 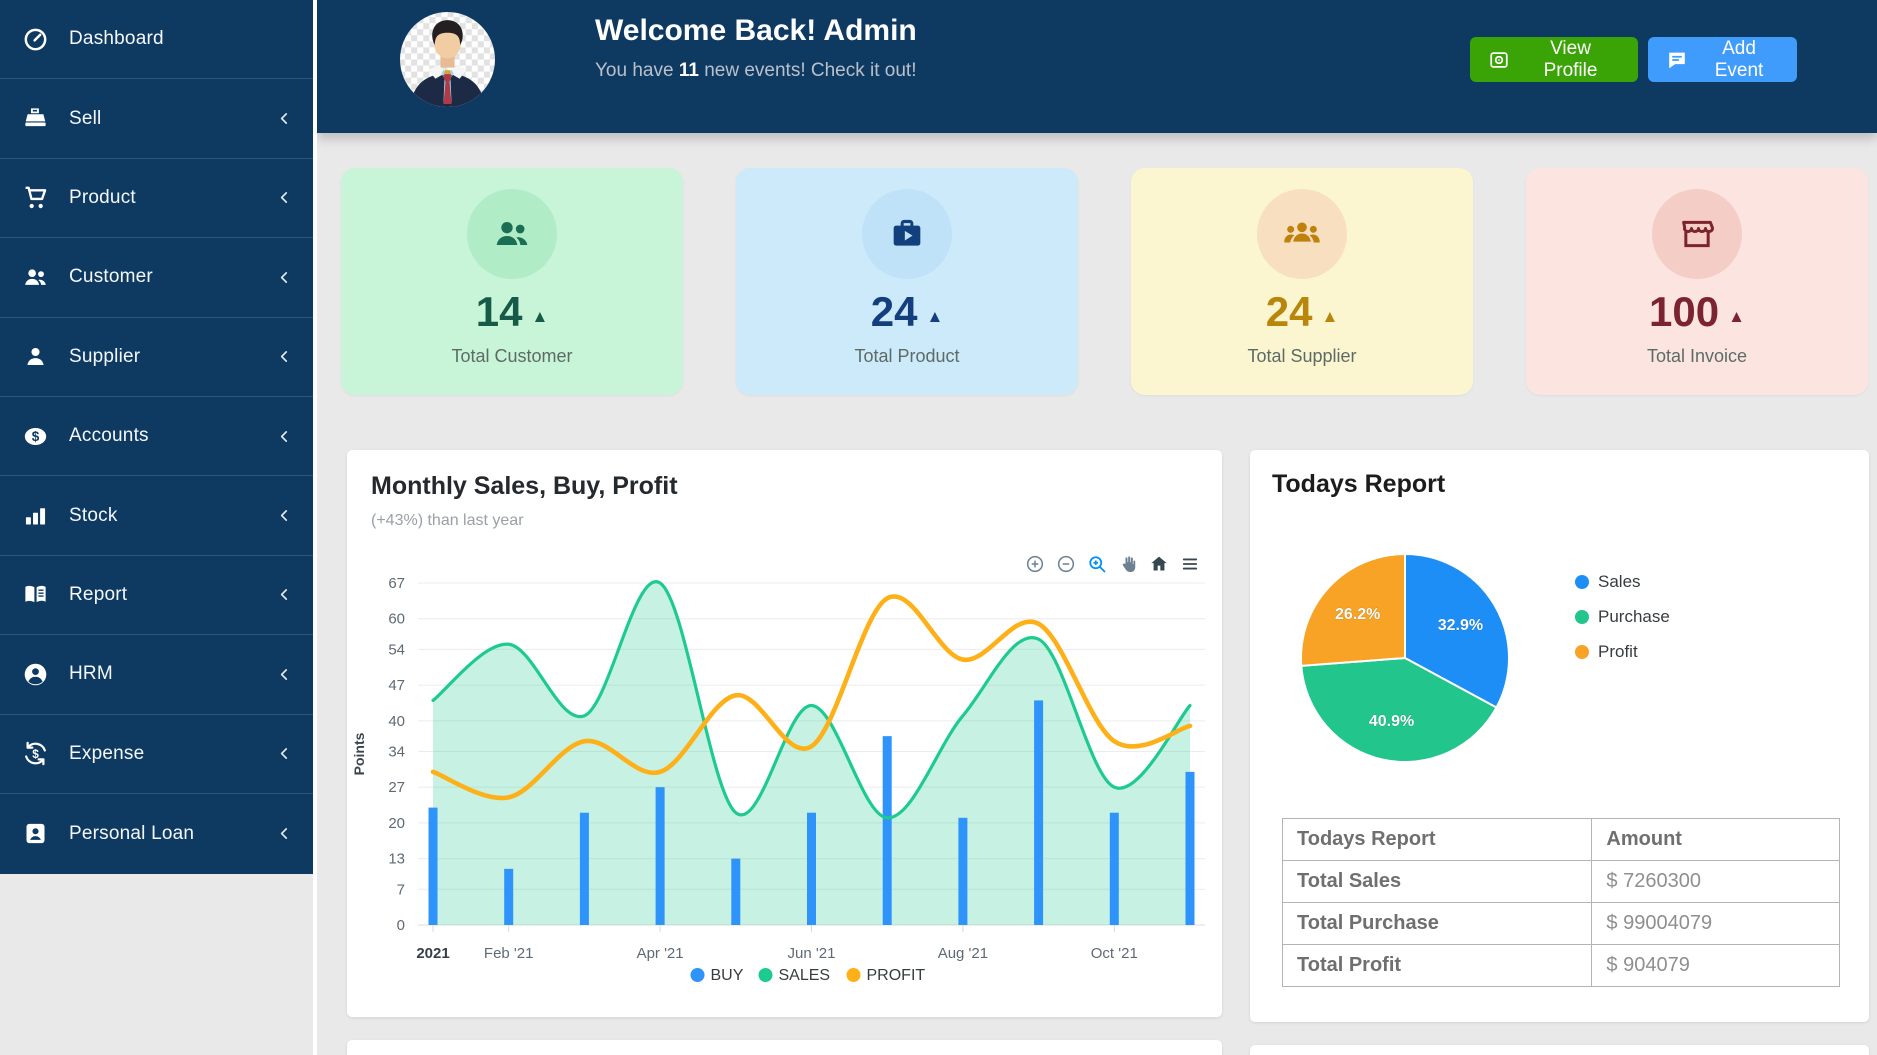 I want to click on chart-subtitle: (+43%) than last year, so click(x=447, y=520).